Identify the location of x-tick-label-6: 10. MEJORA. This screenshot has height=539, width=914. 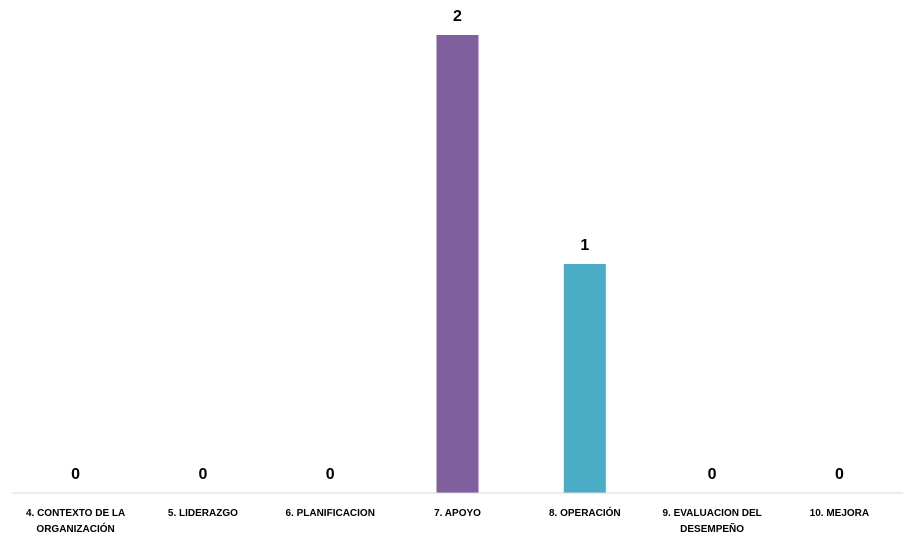
(839, 513).